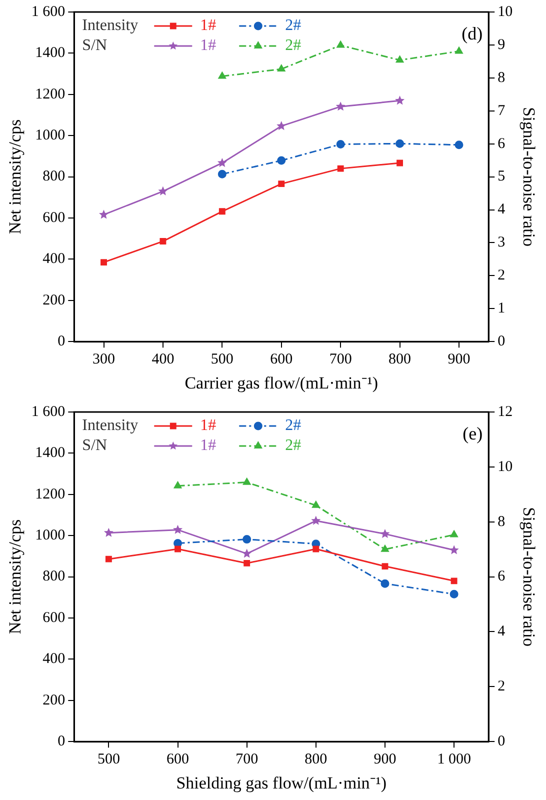 The height and width of the screenshot is (800, 546). I want to click on y2-tick-label: 9, so click(502, 44).